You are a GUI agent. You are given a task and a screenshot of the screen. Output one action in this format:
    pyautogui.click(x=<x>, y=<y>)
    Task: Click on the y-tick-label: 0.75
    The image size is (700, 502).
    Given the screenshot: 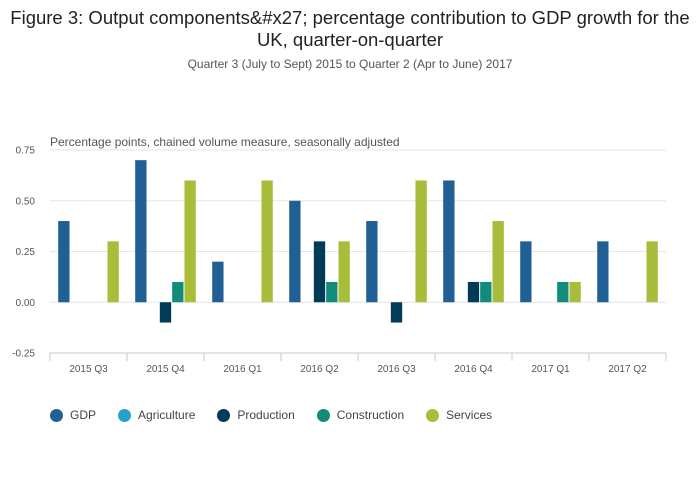 What is the action you would take?
    pyautogui.click(x=26, y=151)
    